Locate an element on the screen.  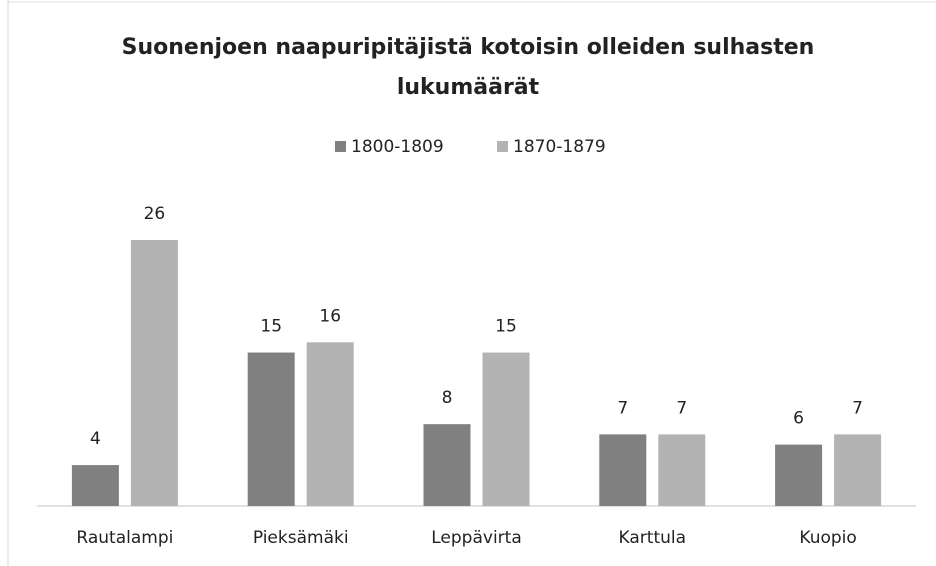
data-label: 6 is located at coordinates (798, 419).